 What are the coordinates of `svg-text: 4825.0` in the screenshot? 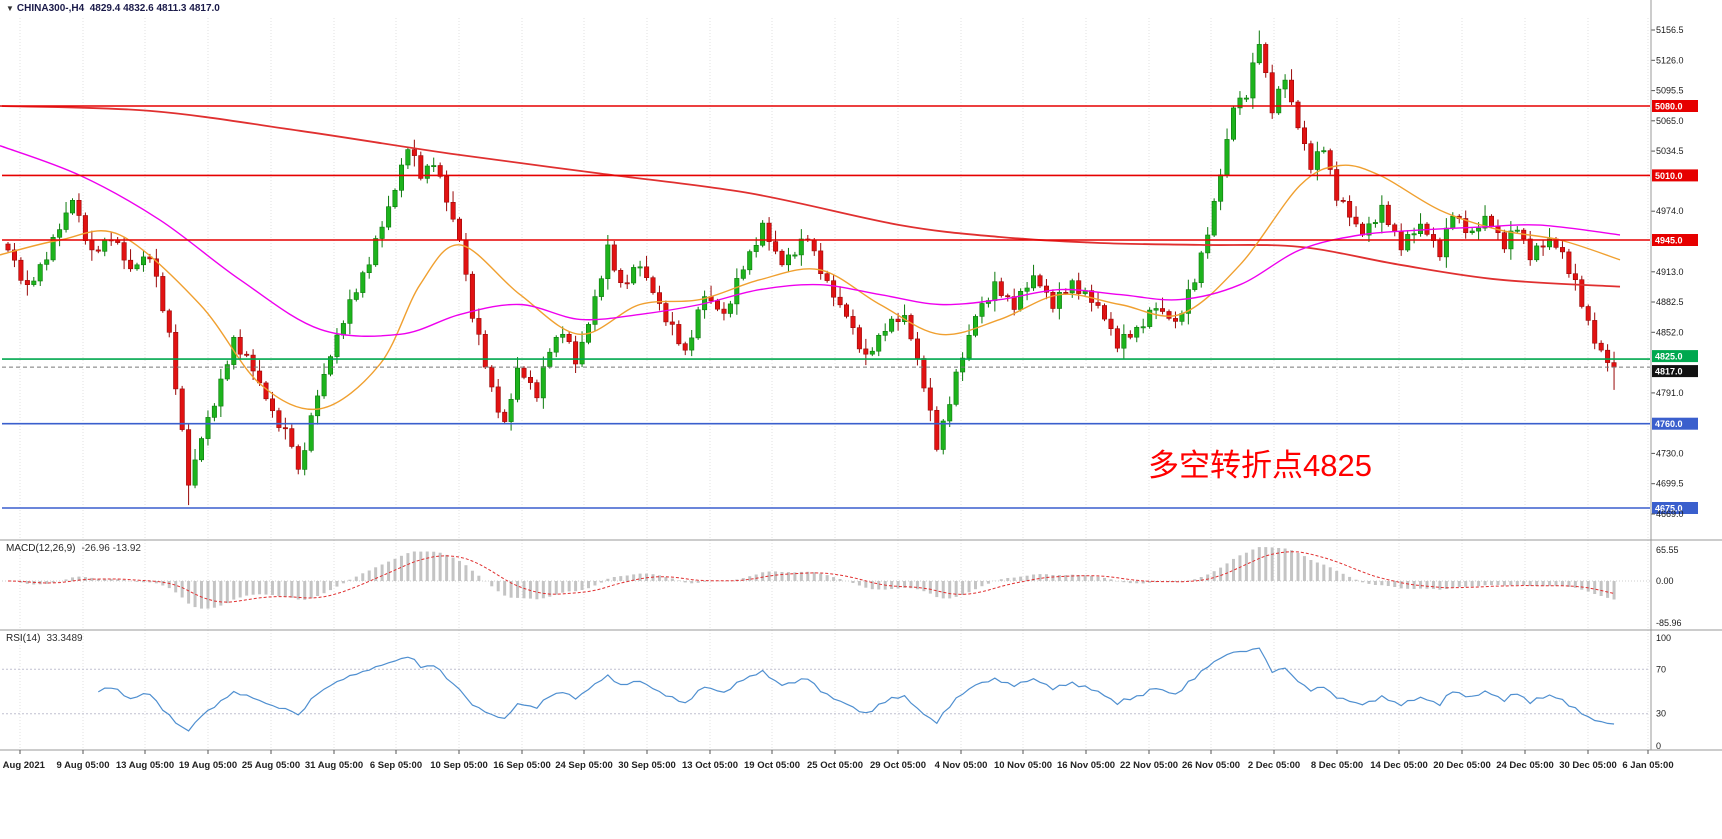 It's located at (1669, 357).